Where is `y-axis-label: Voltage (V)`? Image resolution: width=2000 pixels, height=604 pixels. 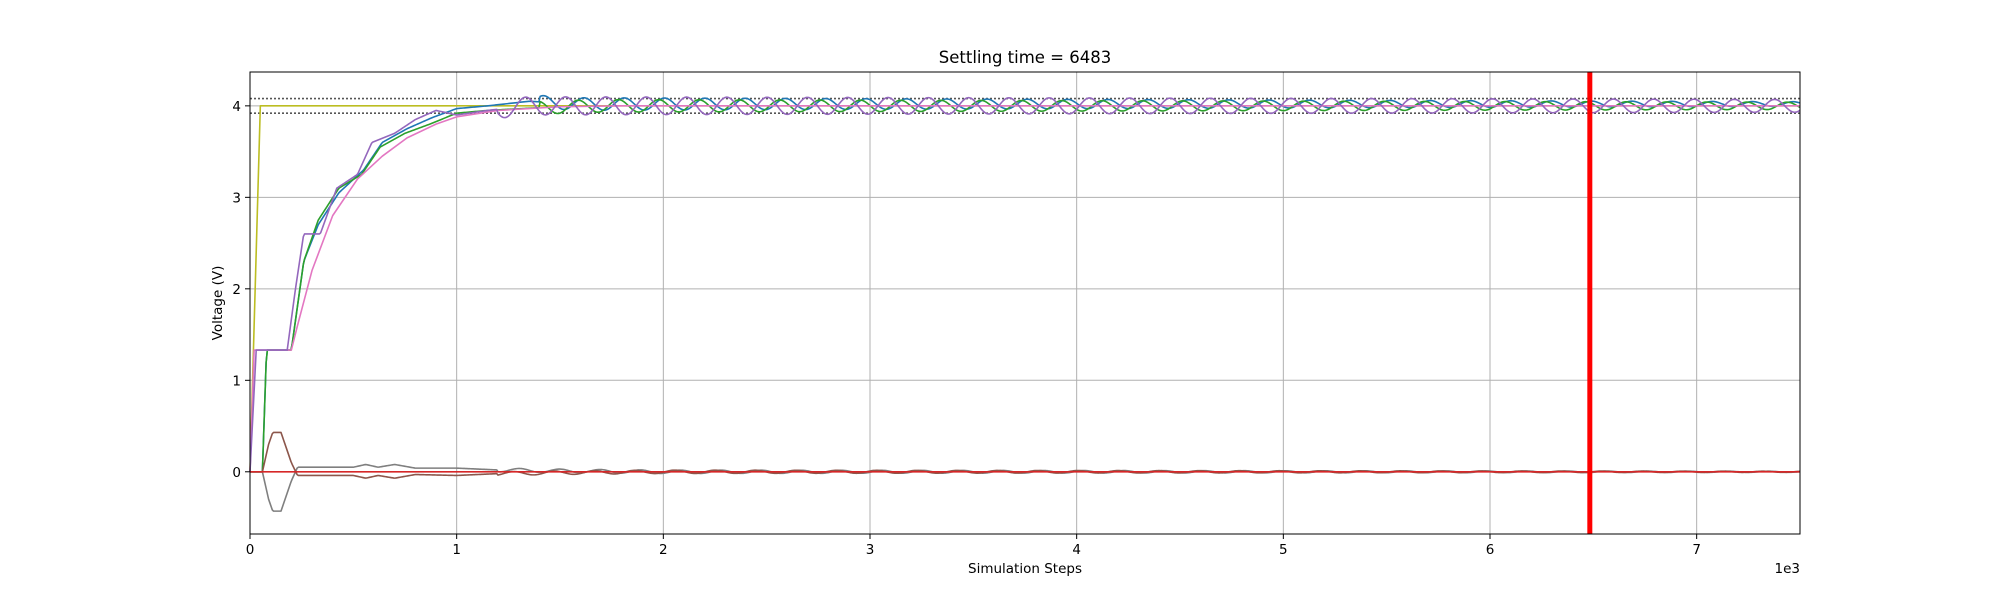
y-axis-label: Voltage (V) is located at coordinates (218, 303).